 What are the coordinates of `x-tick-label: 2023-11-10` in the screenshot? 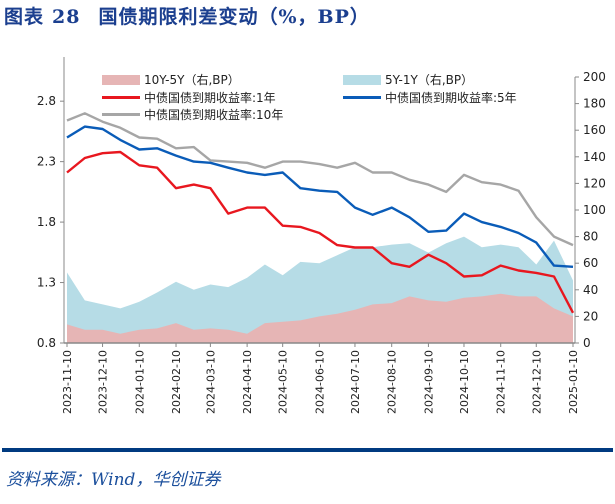 It's located at (67, 382).